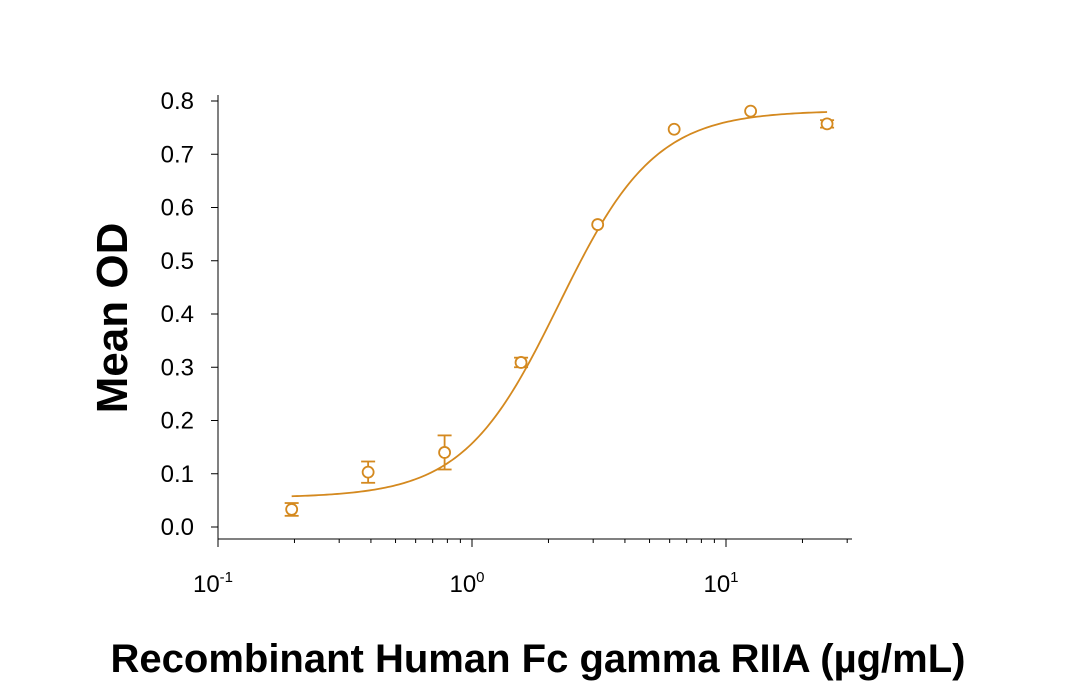 The image size is (1073, 690). Describe the element at coordinates (177, 367) in the screenshot. I see `y-tick-label: 0.3` at that location.